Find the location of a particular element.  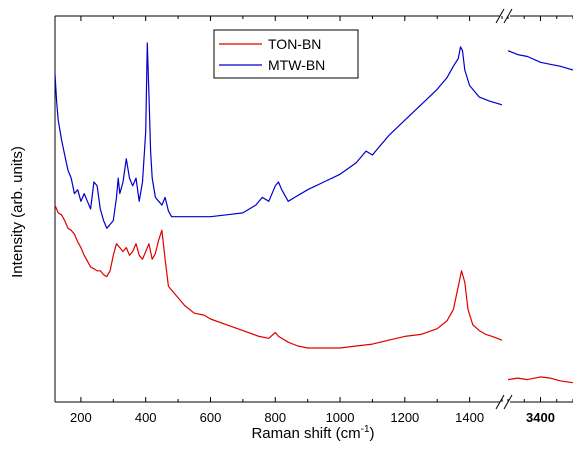

axis-break-marks is located at coordinates (504, 209).